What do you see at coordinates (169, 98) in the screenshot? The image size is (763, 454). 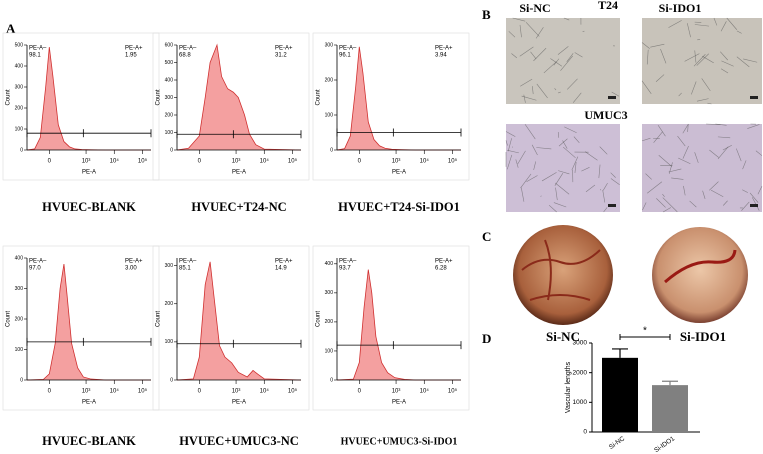 I see `y-tick-label: 300` at bounding box center [169, 98].